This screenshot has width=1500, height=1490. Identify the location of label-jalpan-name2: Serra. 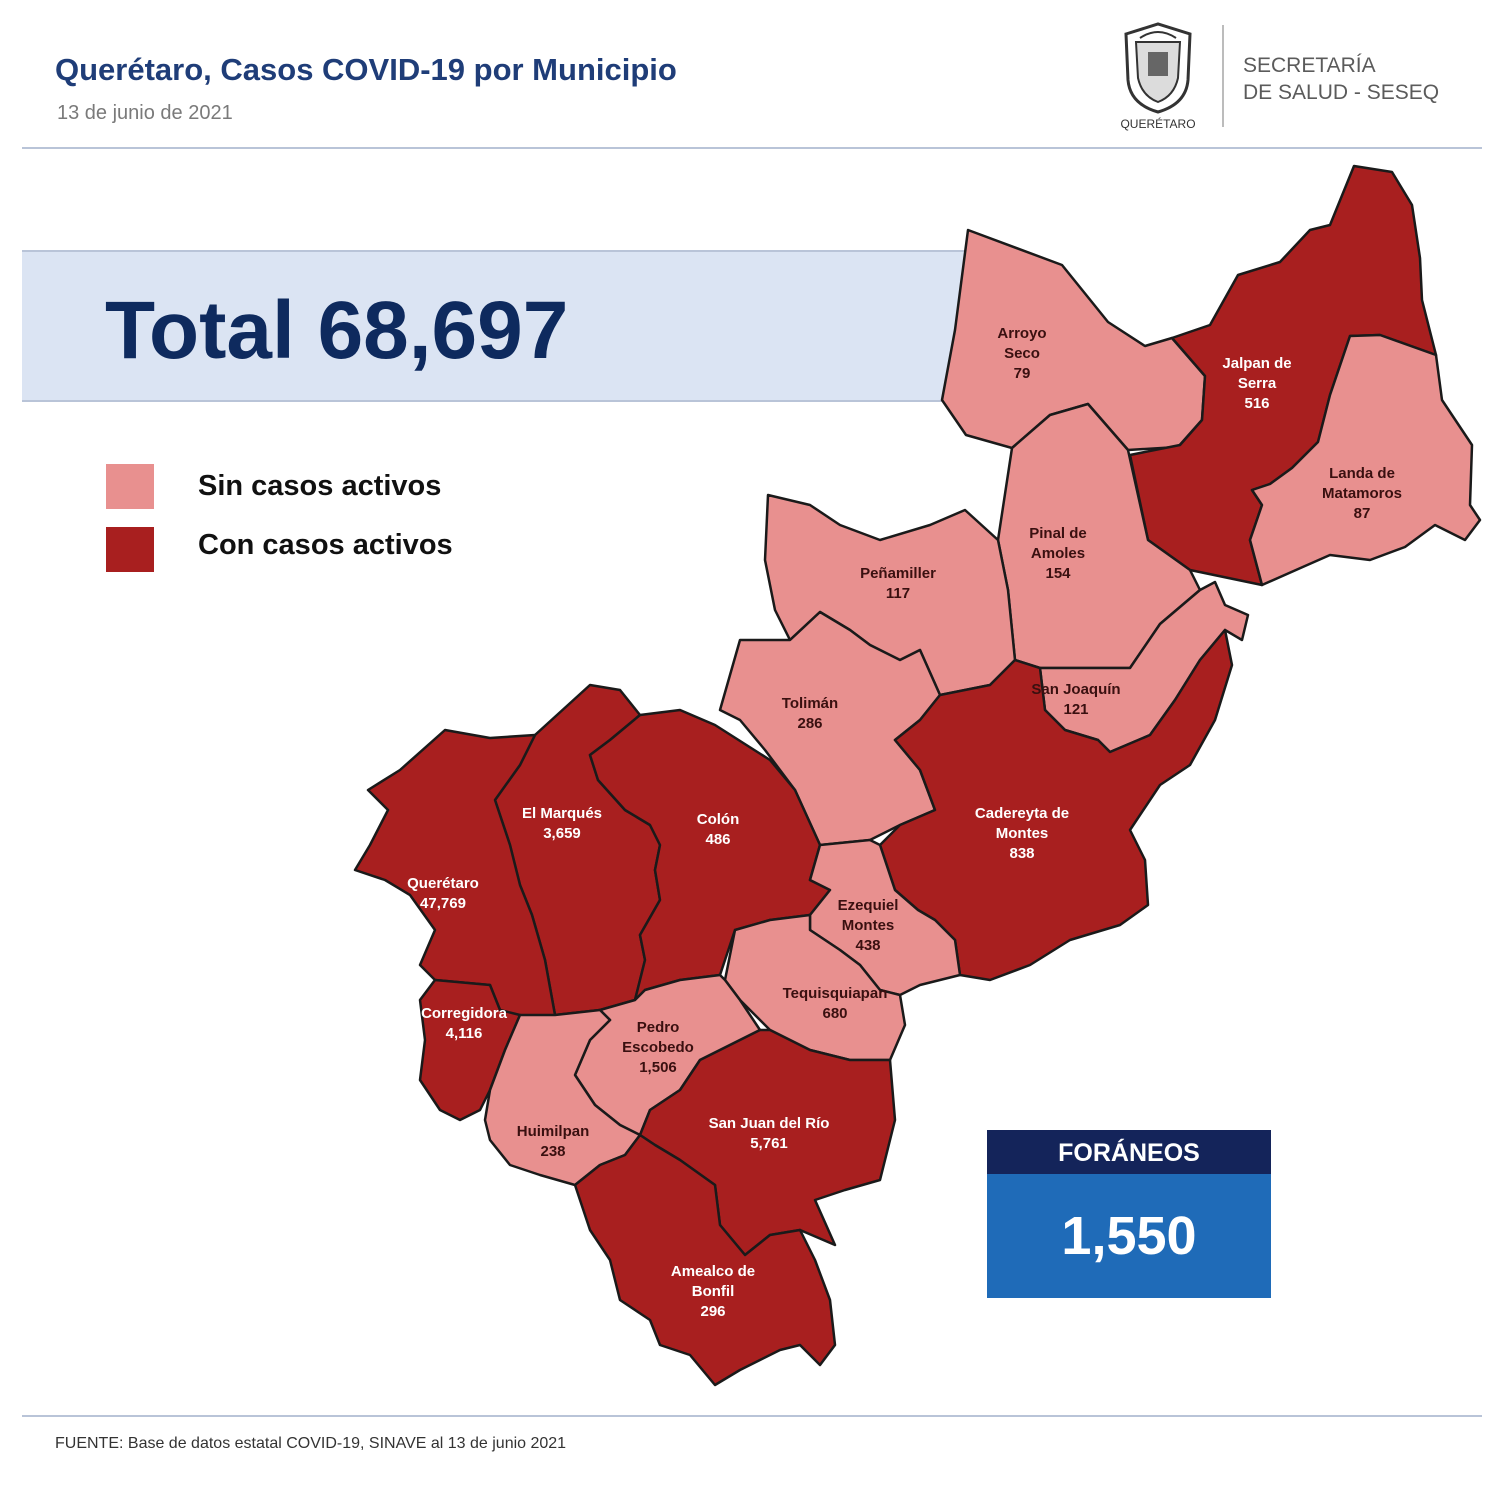
(1257, 383).